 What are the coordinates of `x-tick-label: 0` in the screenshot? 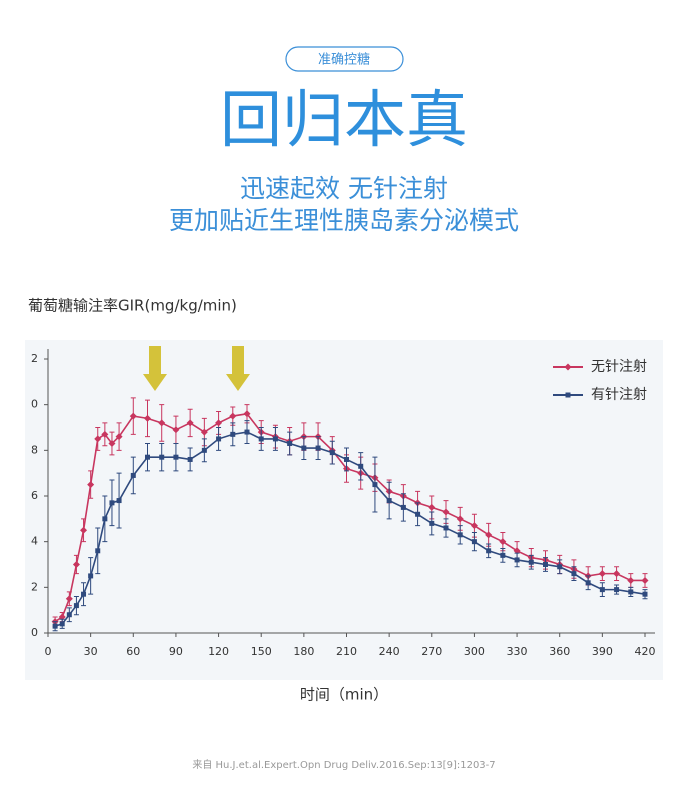 It's located at (48, 651).